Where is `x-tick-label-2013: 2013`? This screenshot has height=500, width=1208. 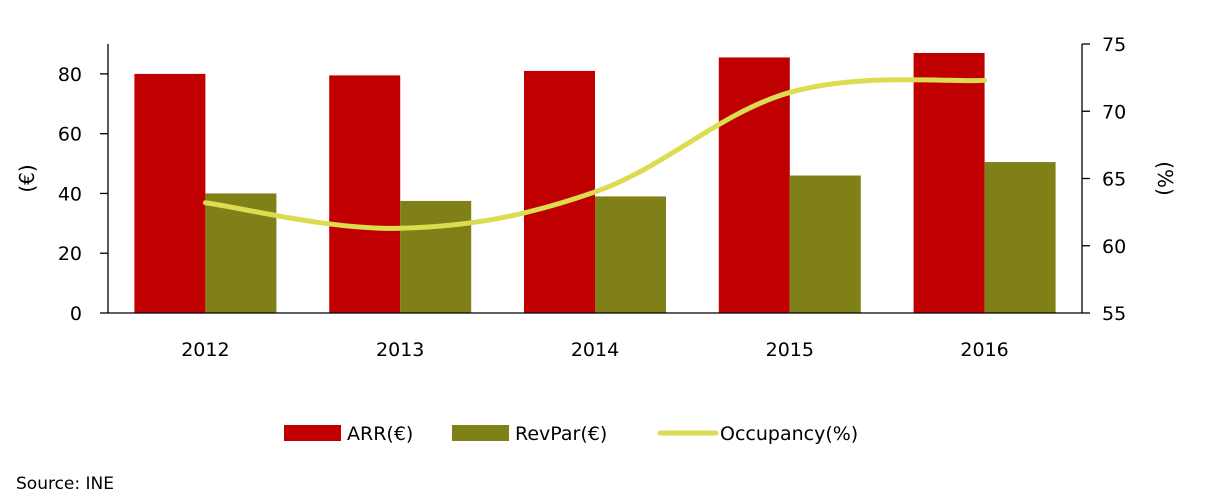
x-tick-label-2013: 2013 is located at coordinates (400, 350).